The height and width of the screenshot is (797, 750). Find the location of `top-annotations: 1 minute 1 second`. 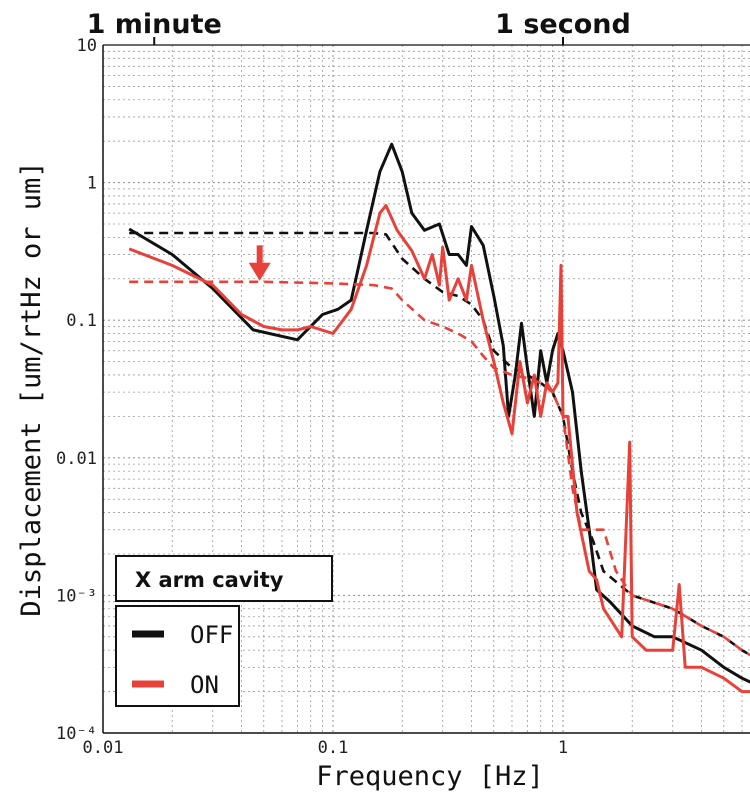

top-annotations: 1 minute 1 second is located at coordinates (359, 27).